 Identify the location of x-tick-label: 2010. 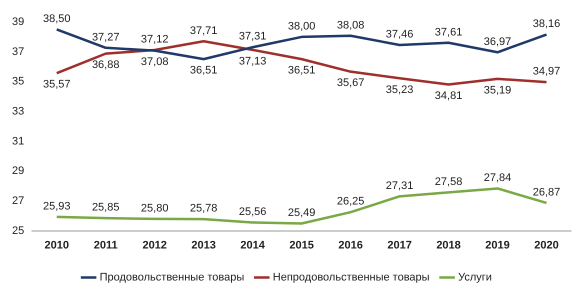
(56, 245).